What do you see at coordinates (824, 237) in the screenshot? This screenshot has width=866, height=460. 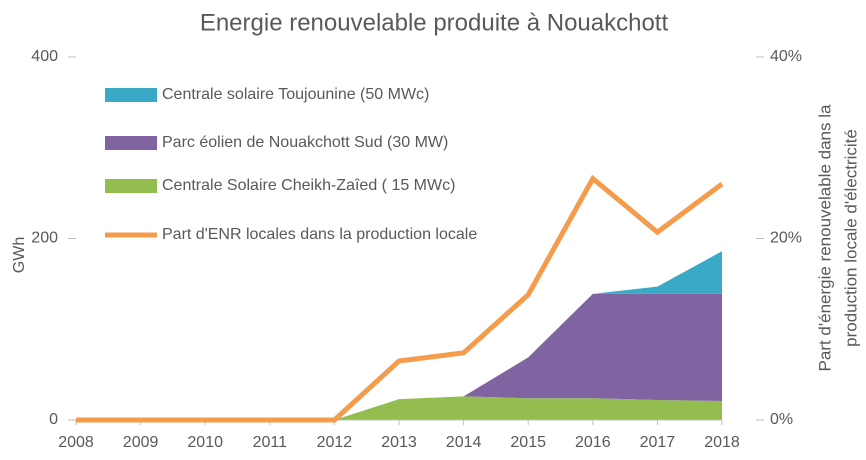 I see `y2-axis-label: Part d'énergie renouvelable dans la` at bounding box center [824, 237].